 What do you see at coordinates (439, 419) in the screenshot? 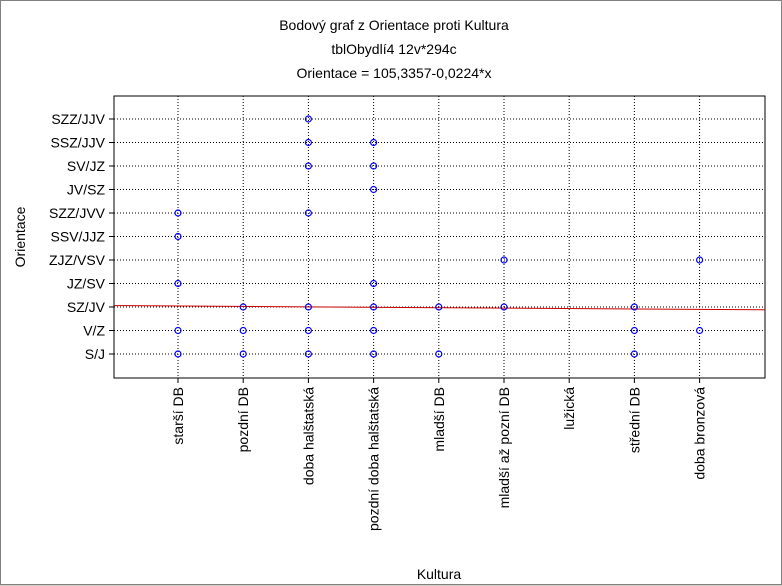
I see `x-tick-label: mladší DB` at bounding box center [439, 419].